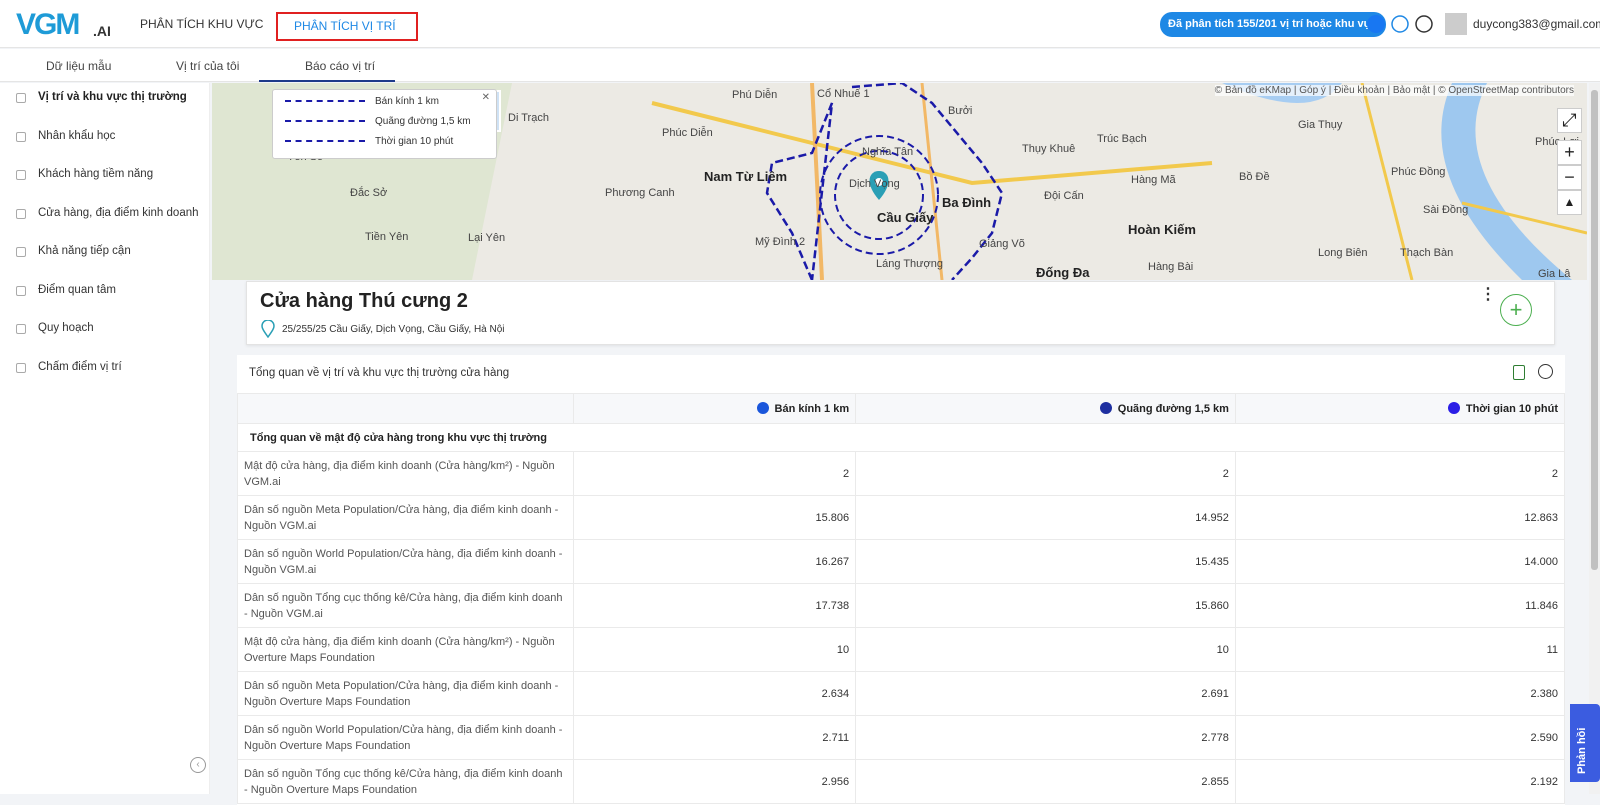 The image size is (1600, 805). What do you see at coordinates (1400, 408) in the screenshot?
I see `header-cell: Thời gian 10 phút` at bounding box center [1400, 408].